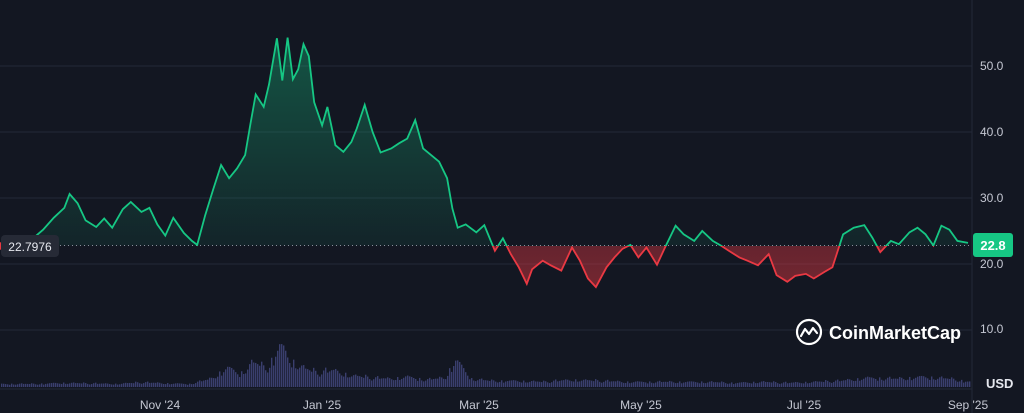 This screenshot has width=1024, height=413. What do you see at coordinates (992, 264) in the screenshot?
I see `y-tick-label: 20.0` at bounding box center [992, 264].